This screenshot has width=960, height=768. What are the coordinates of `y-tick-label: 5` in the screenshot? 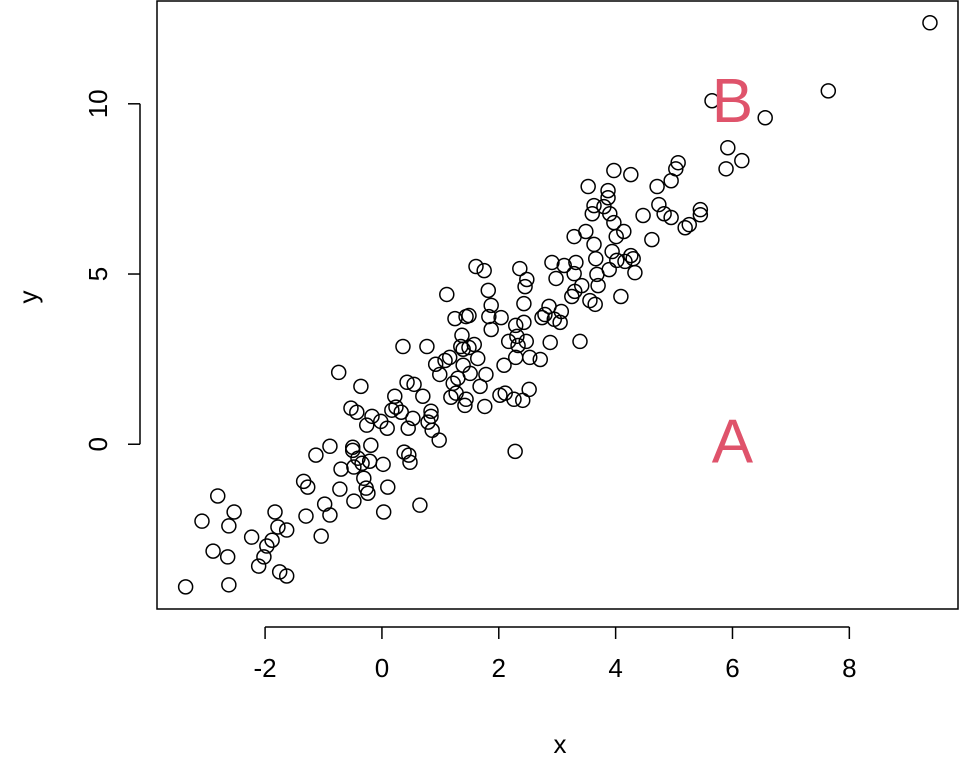 It's located at (98, 274).